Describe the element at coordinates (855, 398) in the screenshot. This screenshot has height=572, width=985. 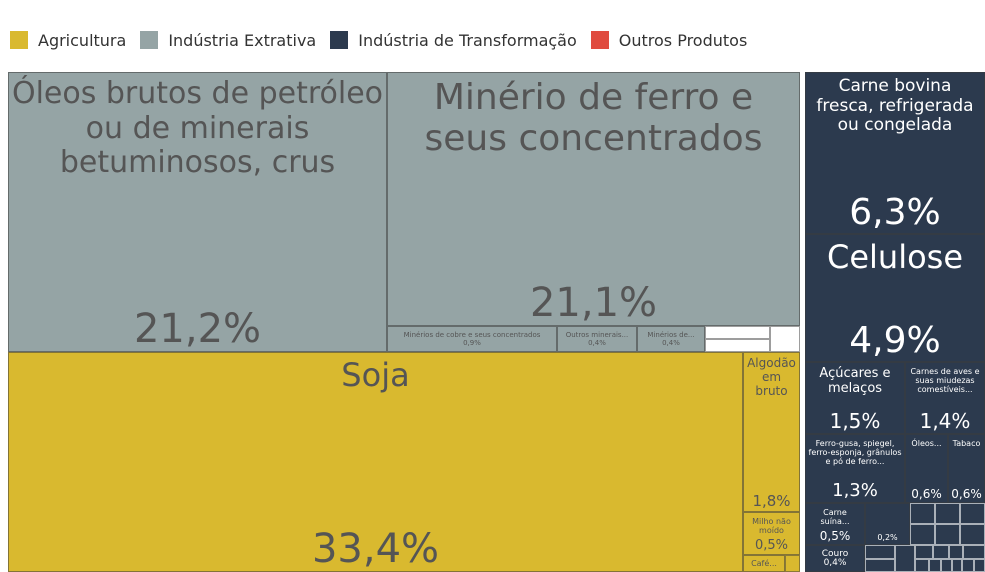
I see `treemap-cell: Açúcares e melaços 1,5%` at that location.